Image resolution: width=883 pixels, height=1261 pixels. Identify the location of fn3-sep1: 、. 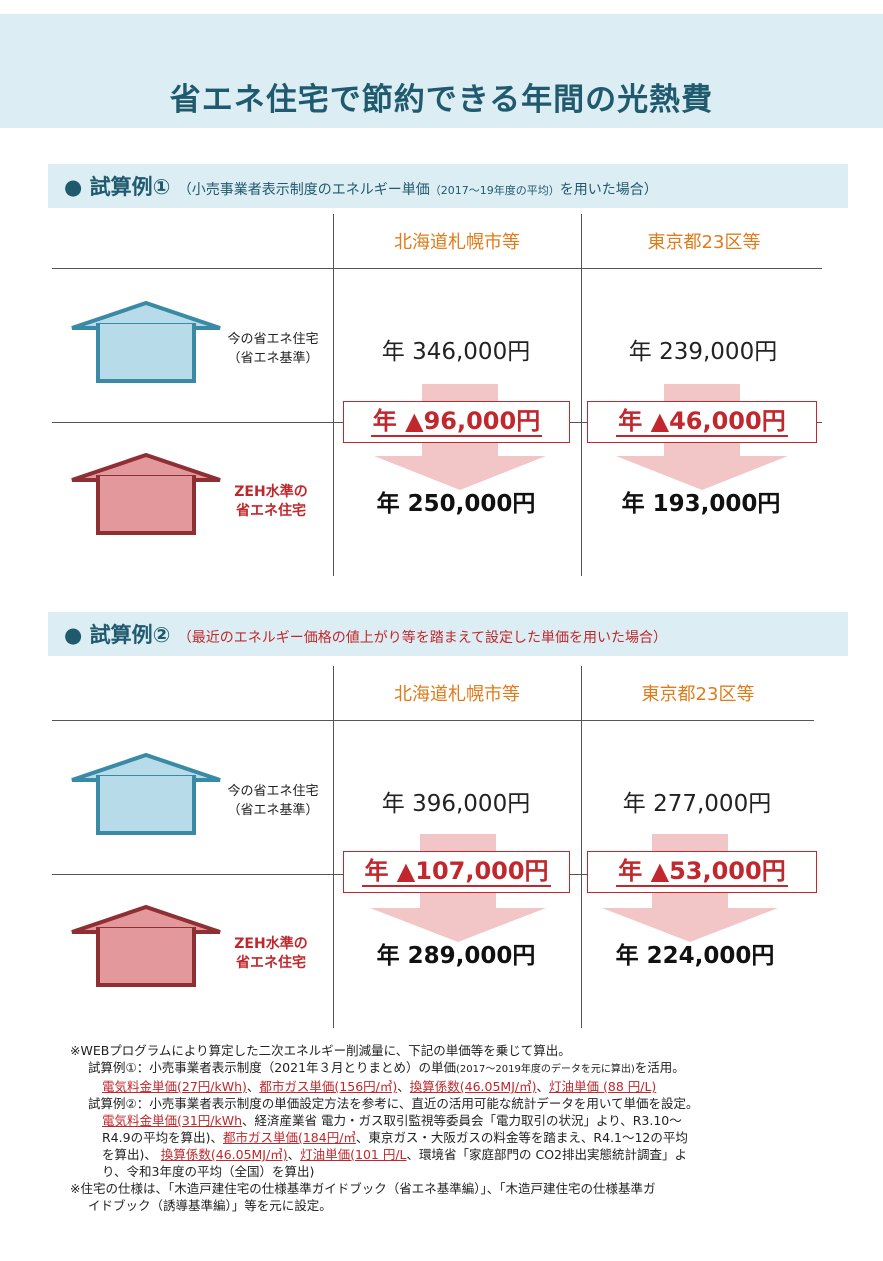
(253, 1086).